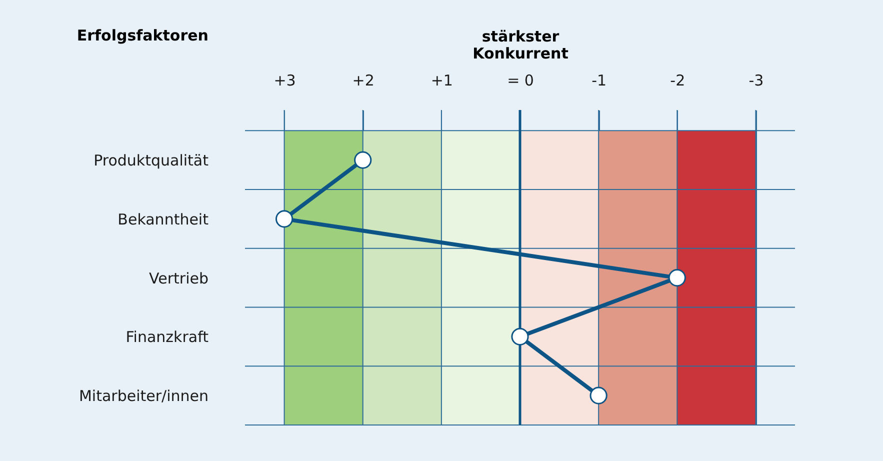 The width and height of the screenshot is (883, 461). Describe the element at coordinates (163, 219) in the screenshot. I see `y-tick-label: Bekanntheit` at that location.